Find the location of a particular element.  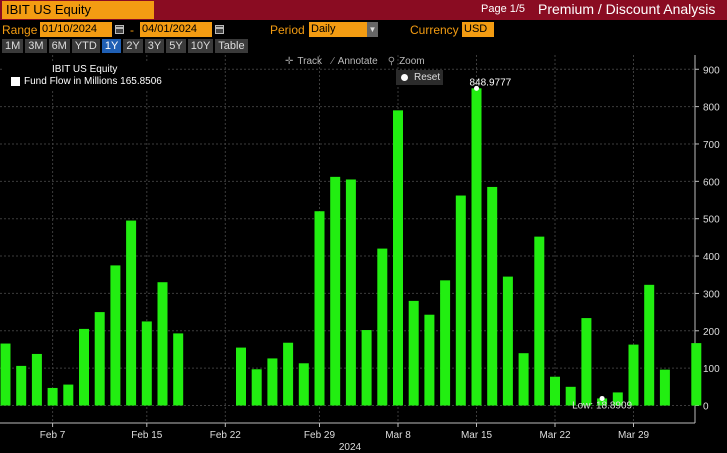

reset-label: Reset is located at coordinates (427, 77).